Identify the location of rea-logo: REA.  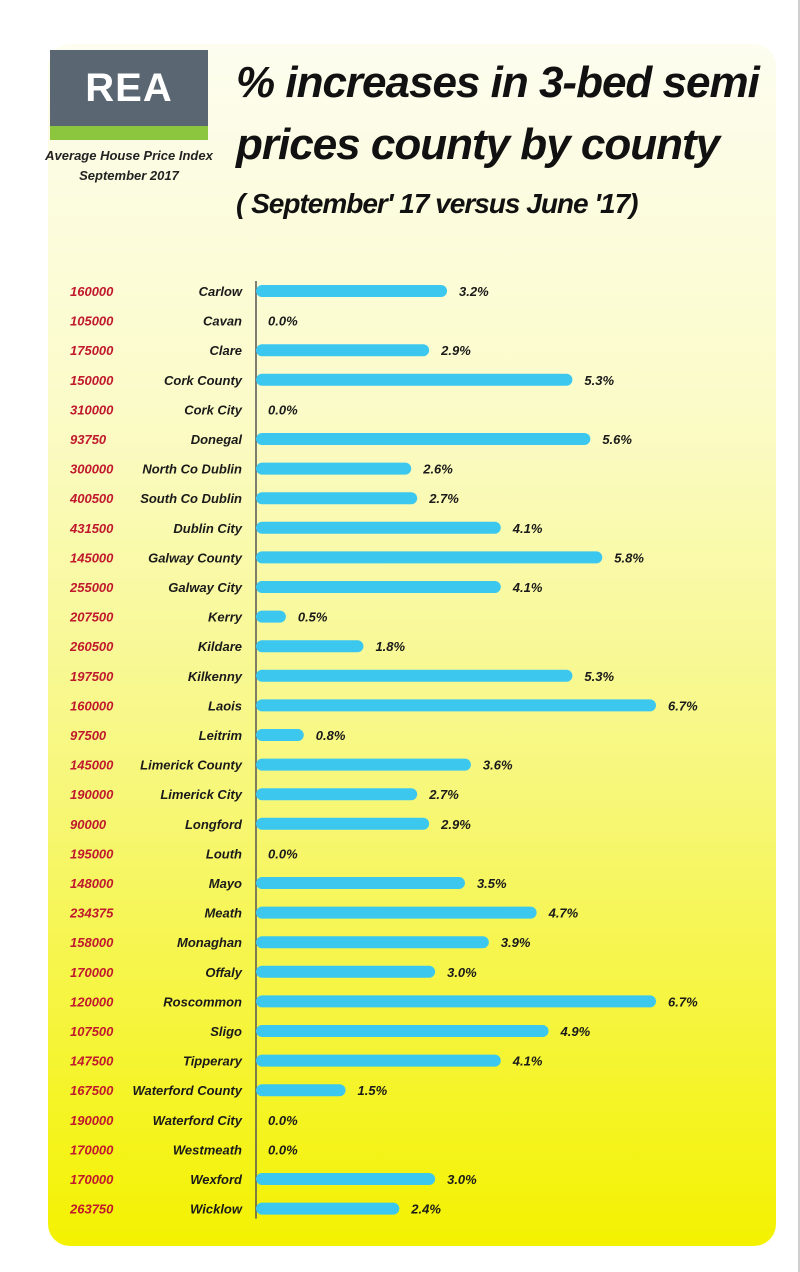
(129, 88).